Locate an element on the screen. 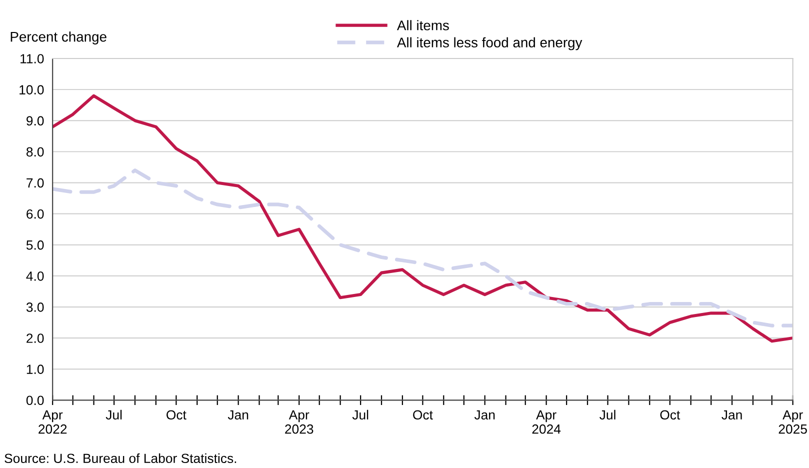 This screenshot has width=809, height=468. y-tick-label: 11.0 is located at coordinates (32, 59).